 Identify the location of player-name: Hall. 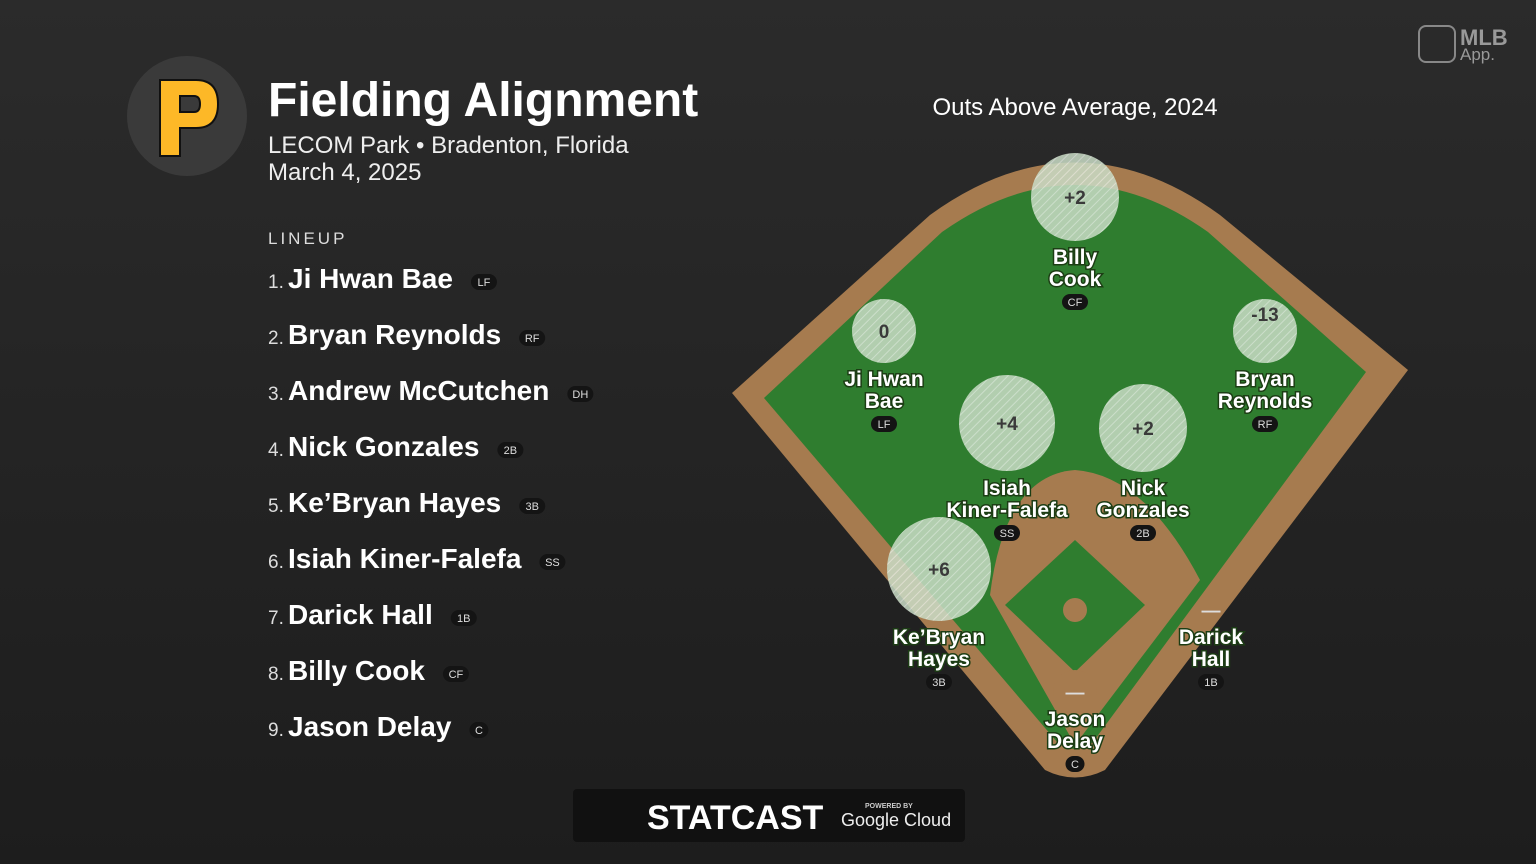
(1211, 659).